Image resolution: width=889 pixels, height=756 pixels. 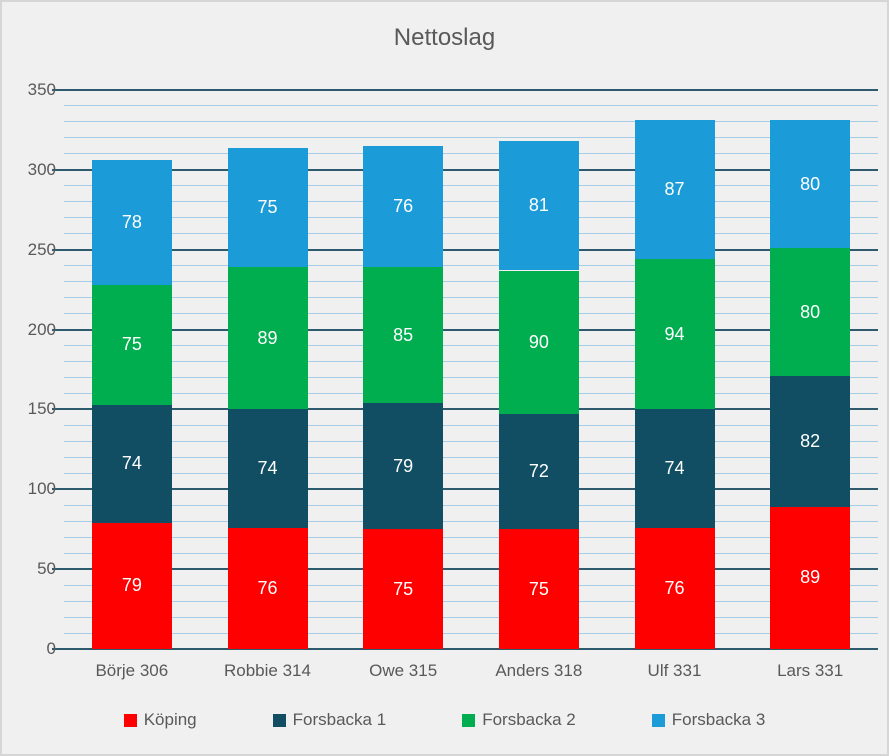 I want to click on data-label: 87, so click(x=674, y=189).